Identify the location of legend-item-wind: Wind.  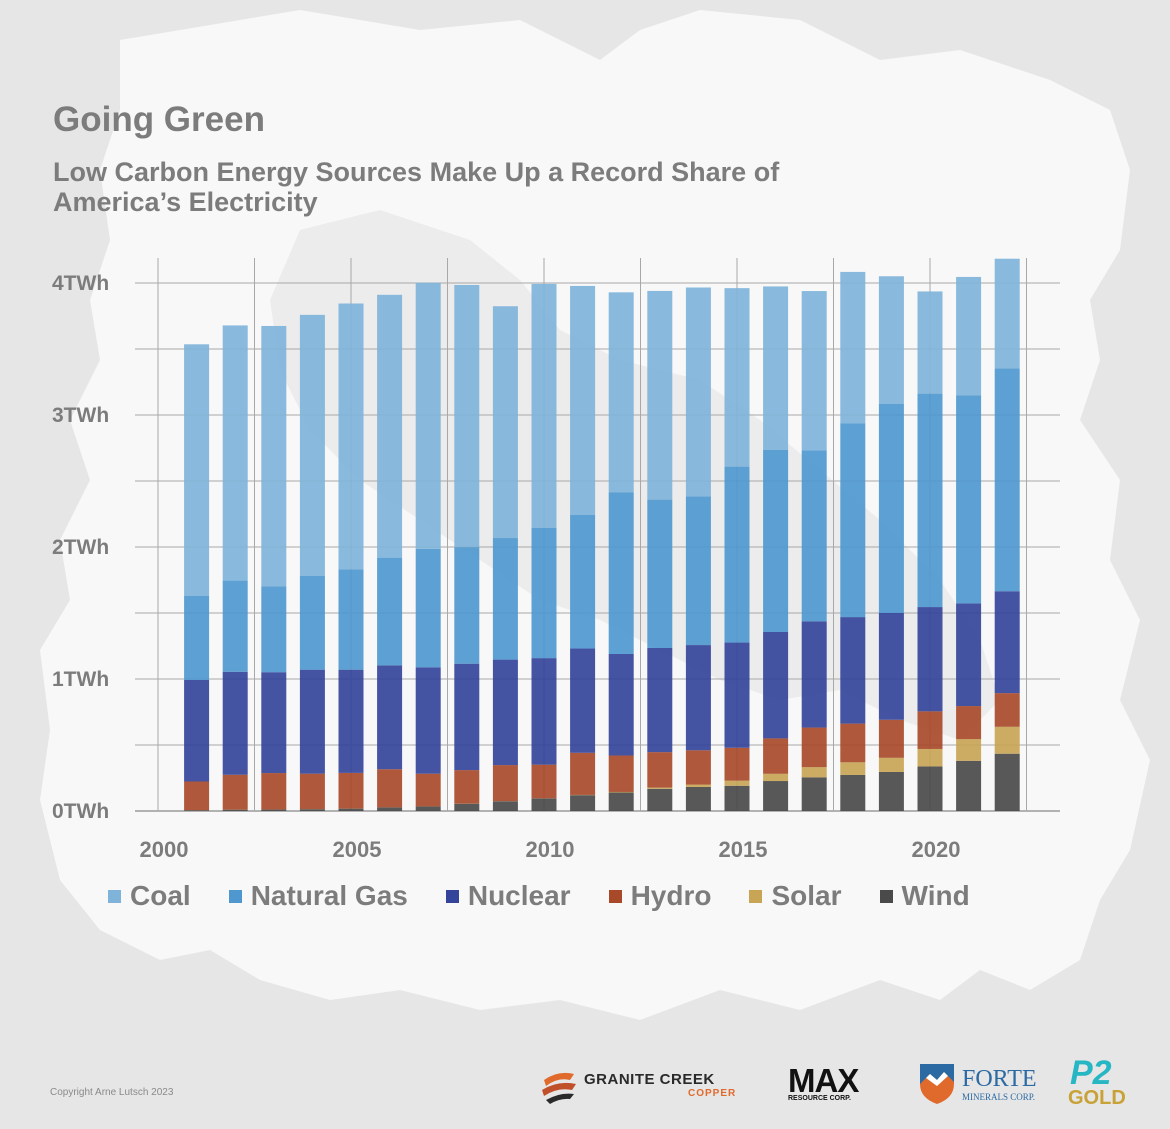
(924, 896).